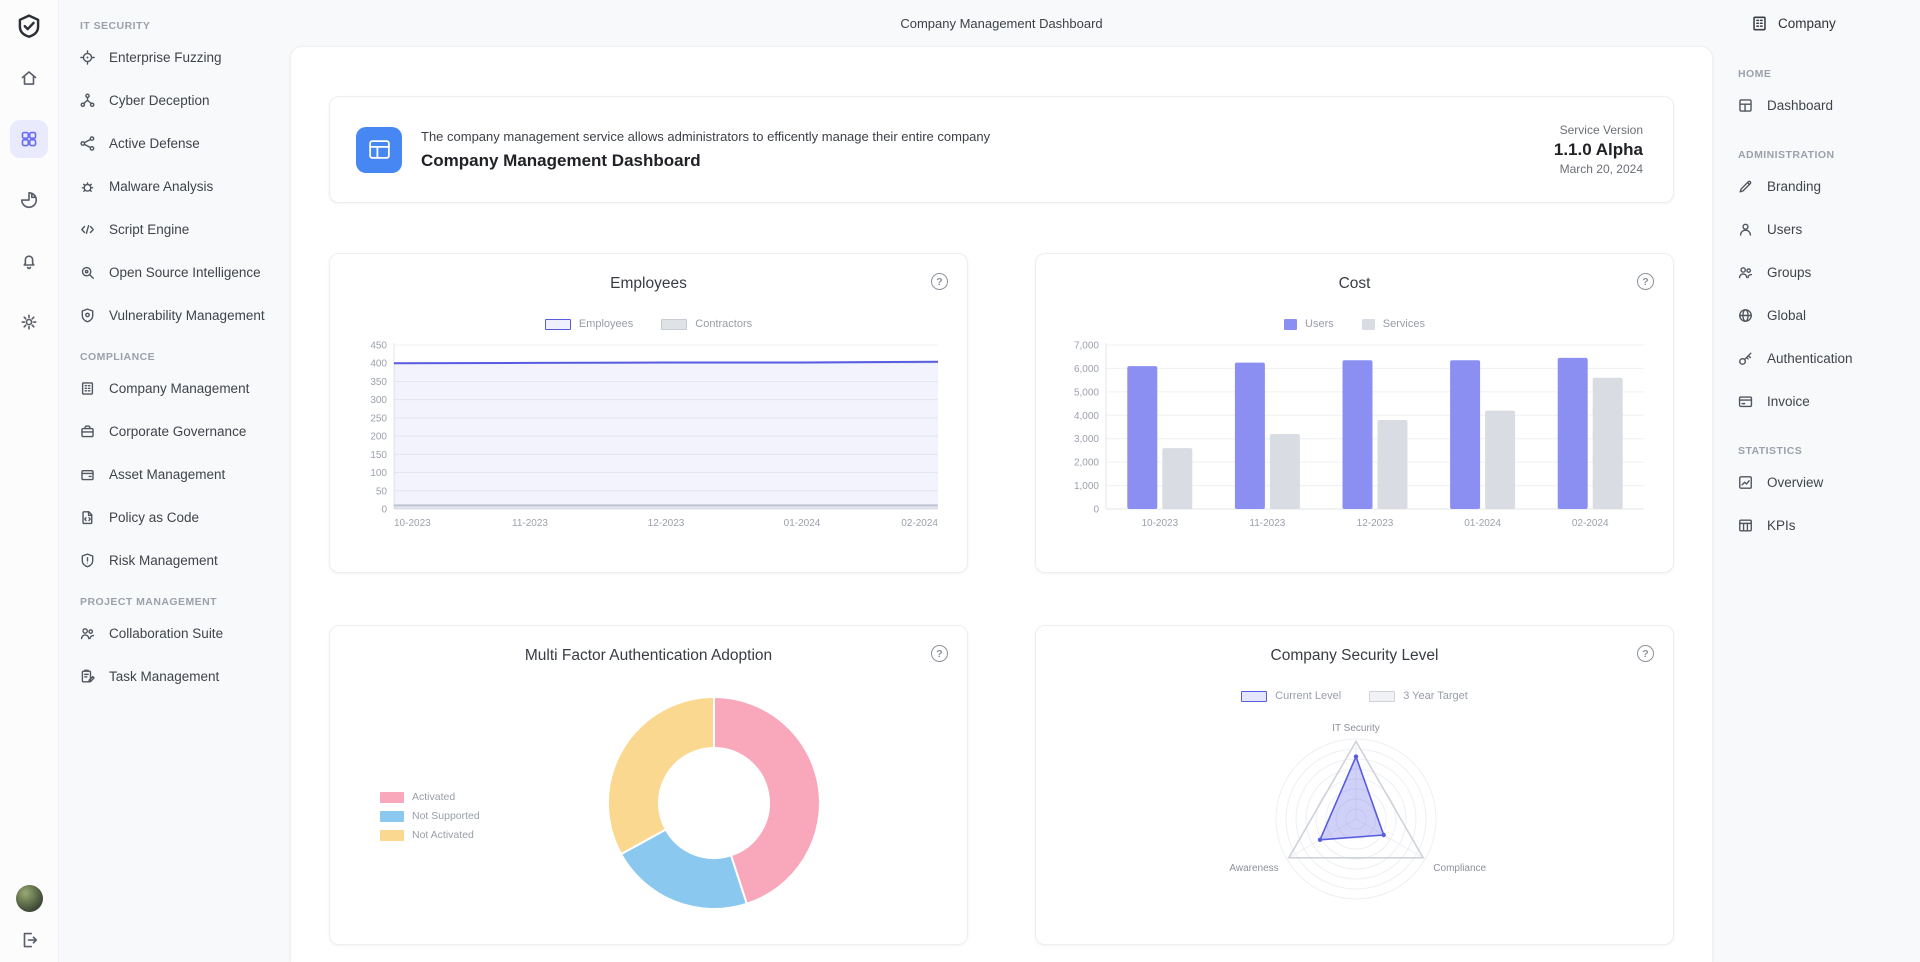 This screenshot has height=962, width=1920. Describe the element at coordinates (181, 229) in the screenshot. I see `sidebar-item-script-engine: Script Engine` at that location.